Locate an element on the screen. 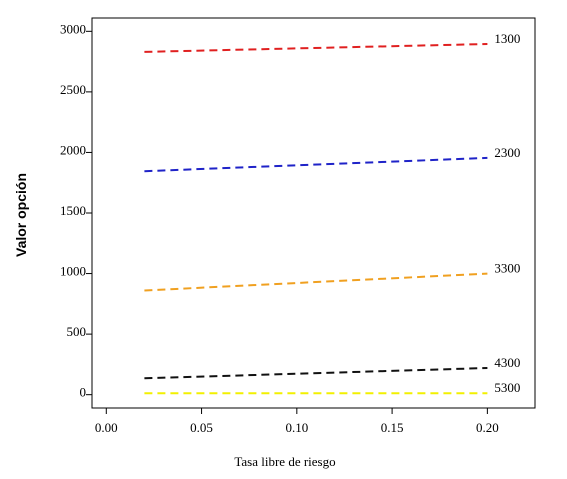  y-tick-label: 1500 is located at coordinates (73, 210).